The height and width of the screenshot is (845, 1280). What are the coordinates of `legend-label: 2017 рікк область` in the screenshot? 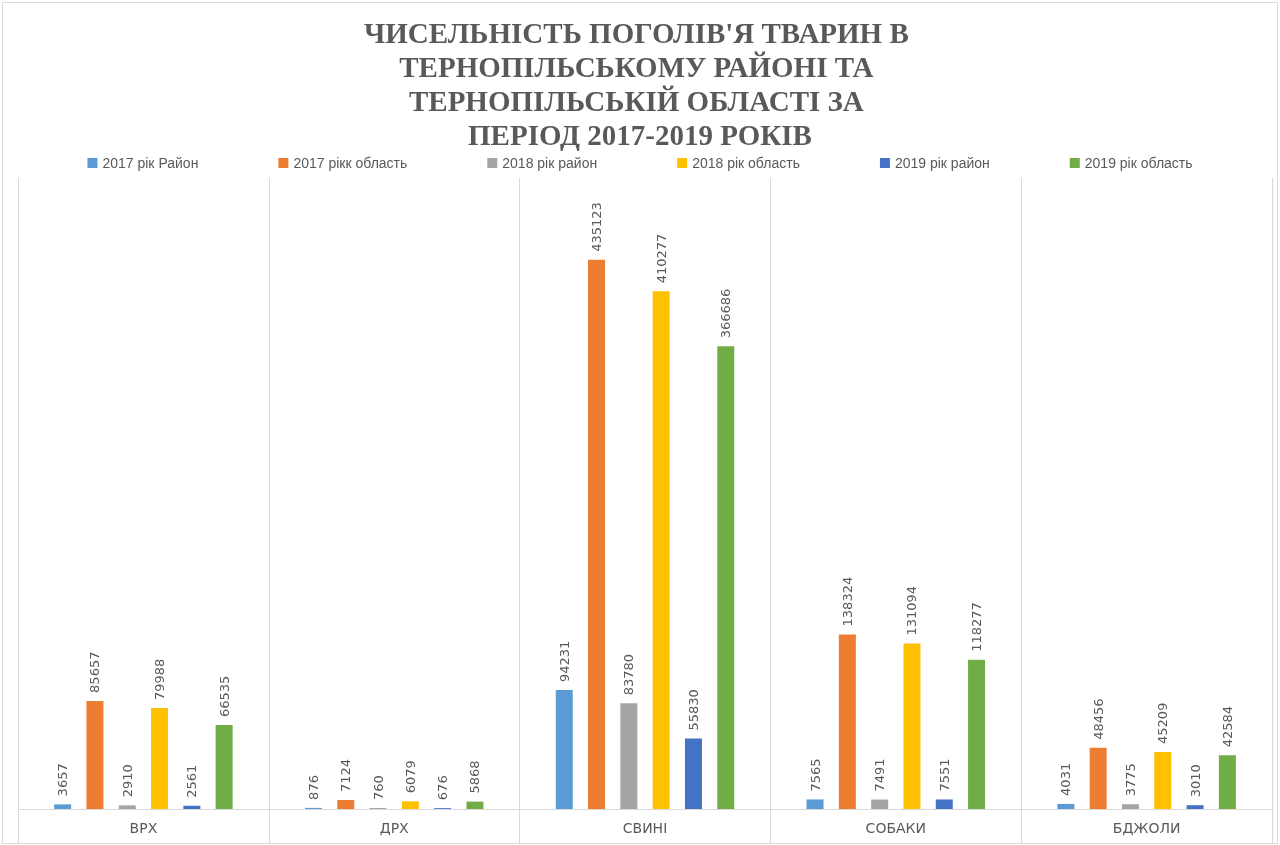 It's located at (350, 163).